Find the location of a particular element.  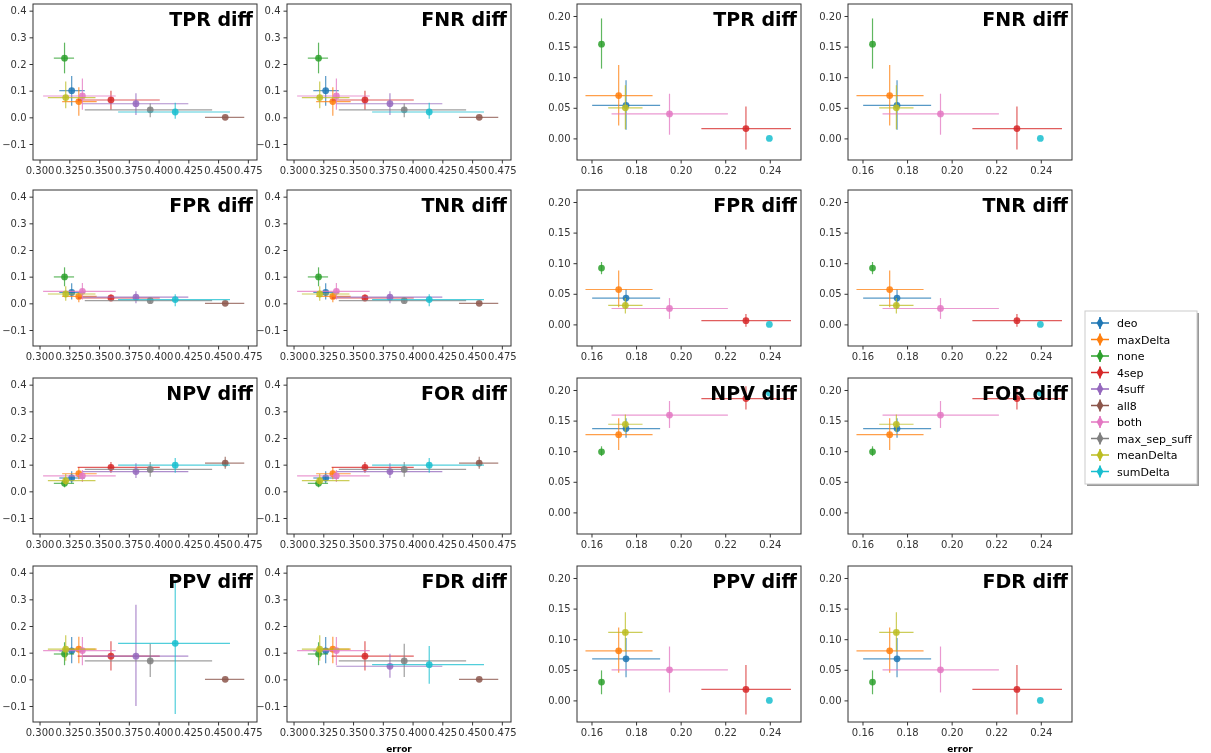

chart-title: PPV diff is located at coordinates (211, 581).